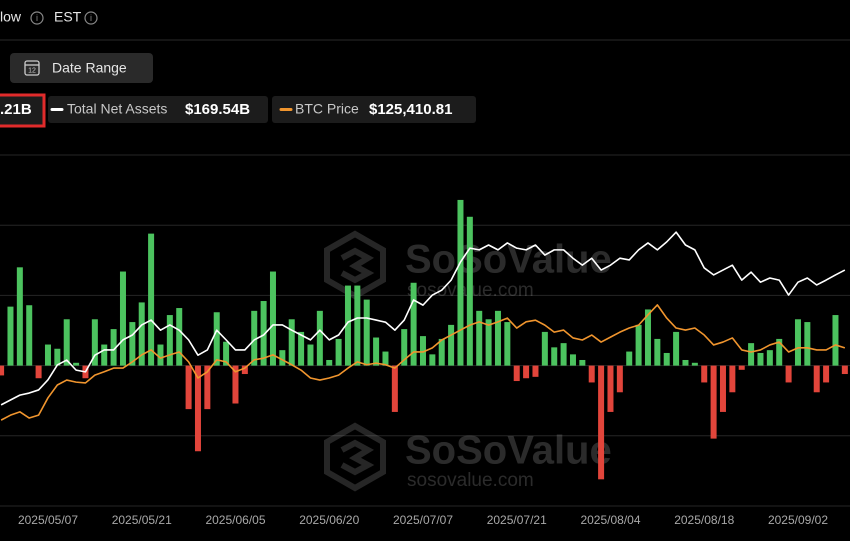 The image size is (850, 541). I want to click on x-tick-label: 2025/07/21, so click(517, 520).